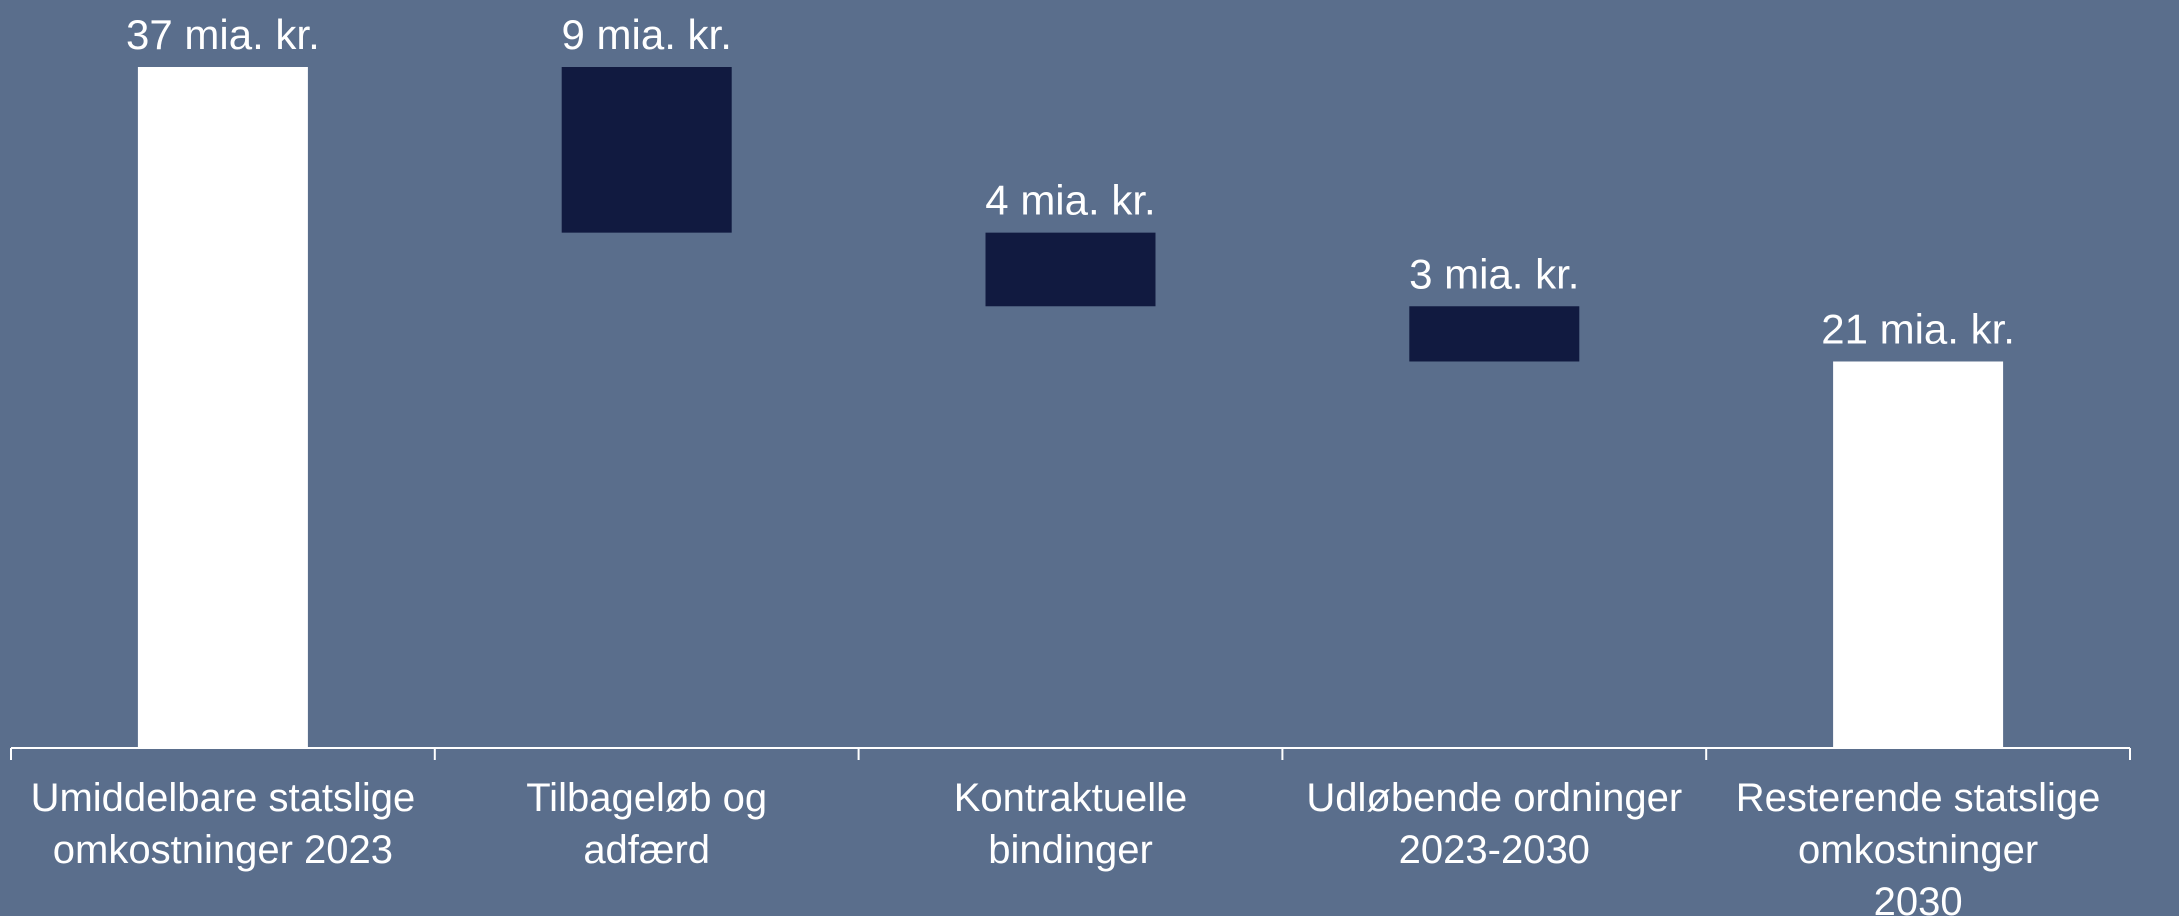  What do you see at coordinates (1494, 824) in the screenshot?
I see `x-tick-label: Udløbende ordninger 2023-2030` at bounding box center [1494, 824].